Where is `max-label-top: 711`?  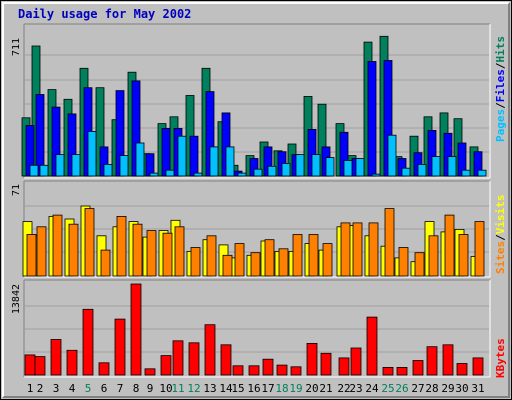
max-label-top: 711 is located at coordinates (16, 47).